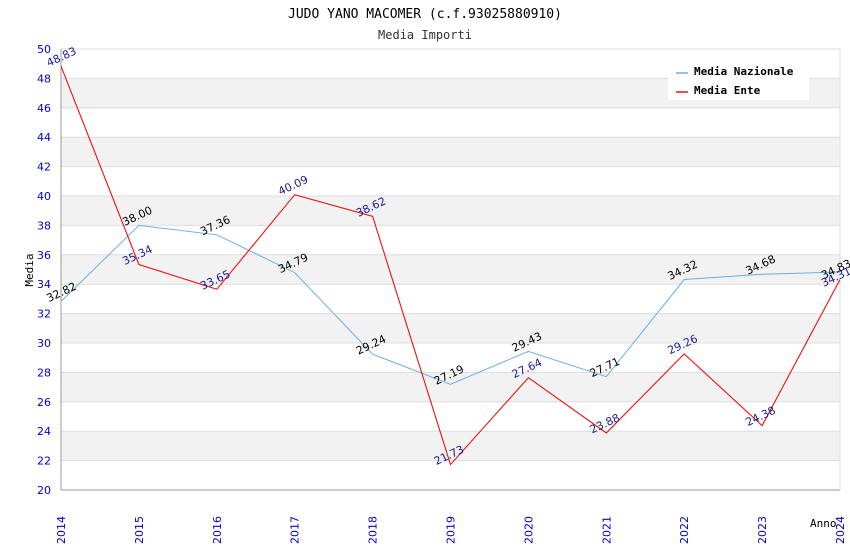 This screenshot has width=850, height=550. Describe the element at coordinates (44, 108) in the screenshot. I see `y-tick-label: 46` at that location.